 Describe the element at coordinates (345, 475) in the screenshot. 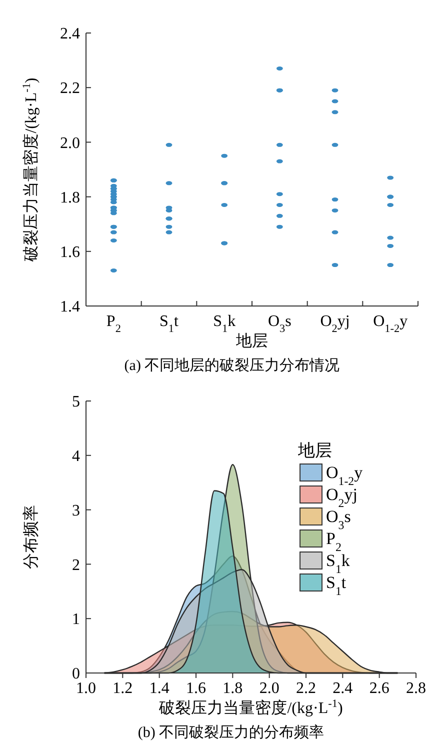

I see `legend-label: O$_{1-2}$y` at that location.